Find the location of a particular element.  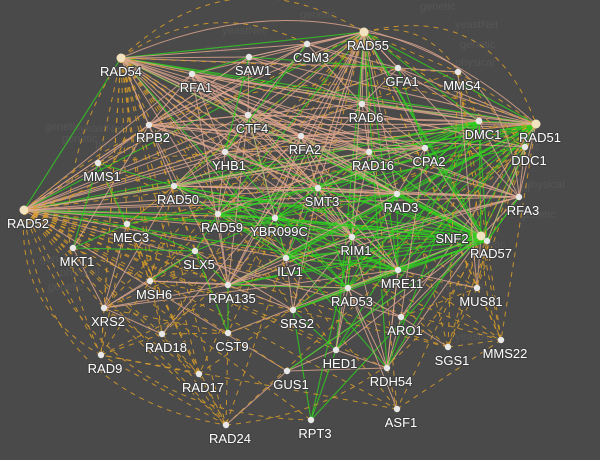

node-srs2 is located at coordinates (293, 310).